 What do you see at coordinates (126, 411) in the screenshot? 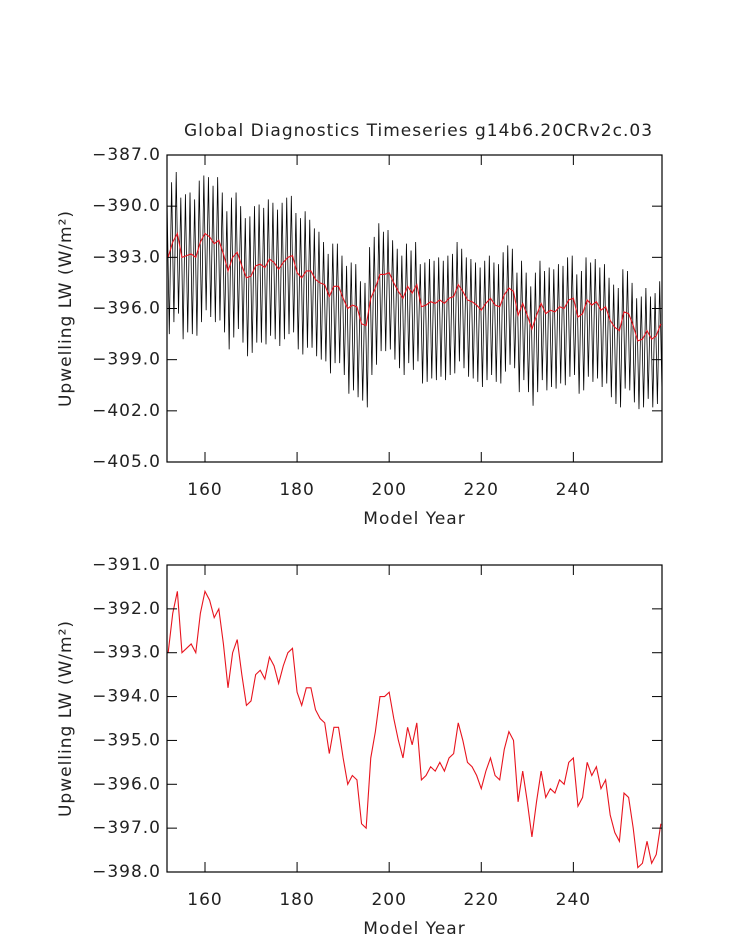
I see `y-tick-label: −402.0` at bounding box center [126, 411].